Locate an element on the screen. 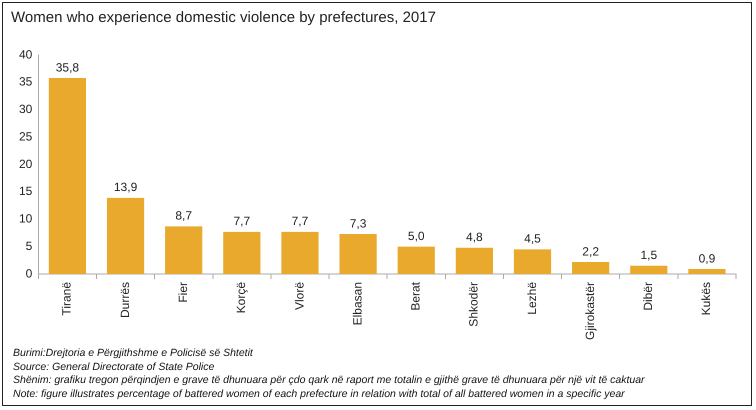 Image resolution: width=756 pixels, height=410 pixels. x-tick-label: Lezhë is located at coordinates (531, 298).